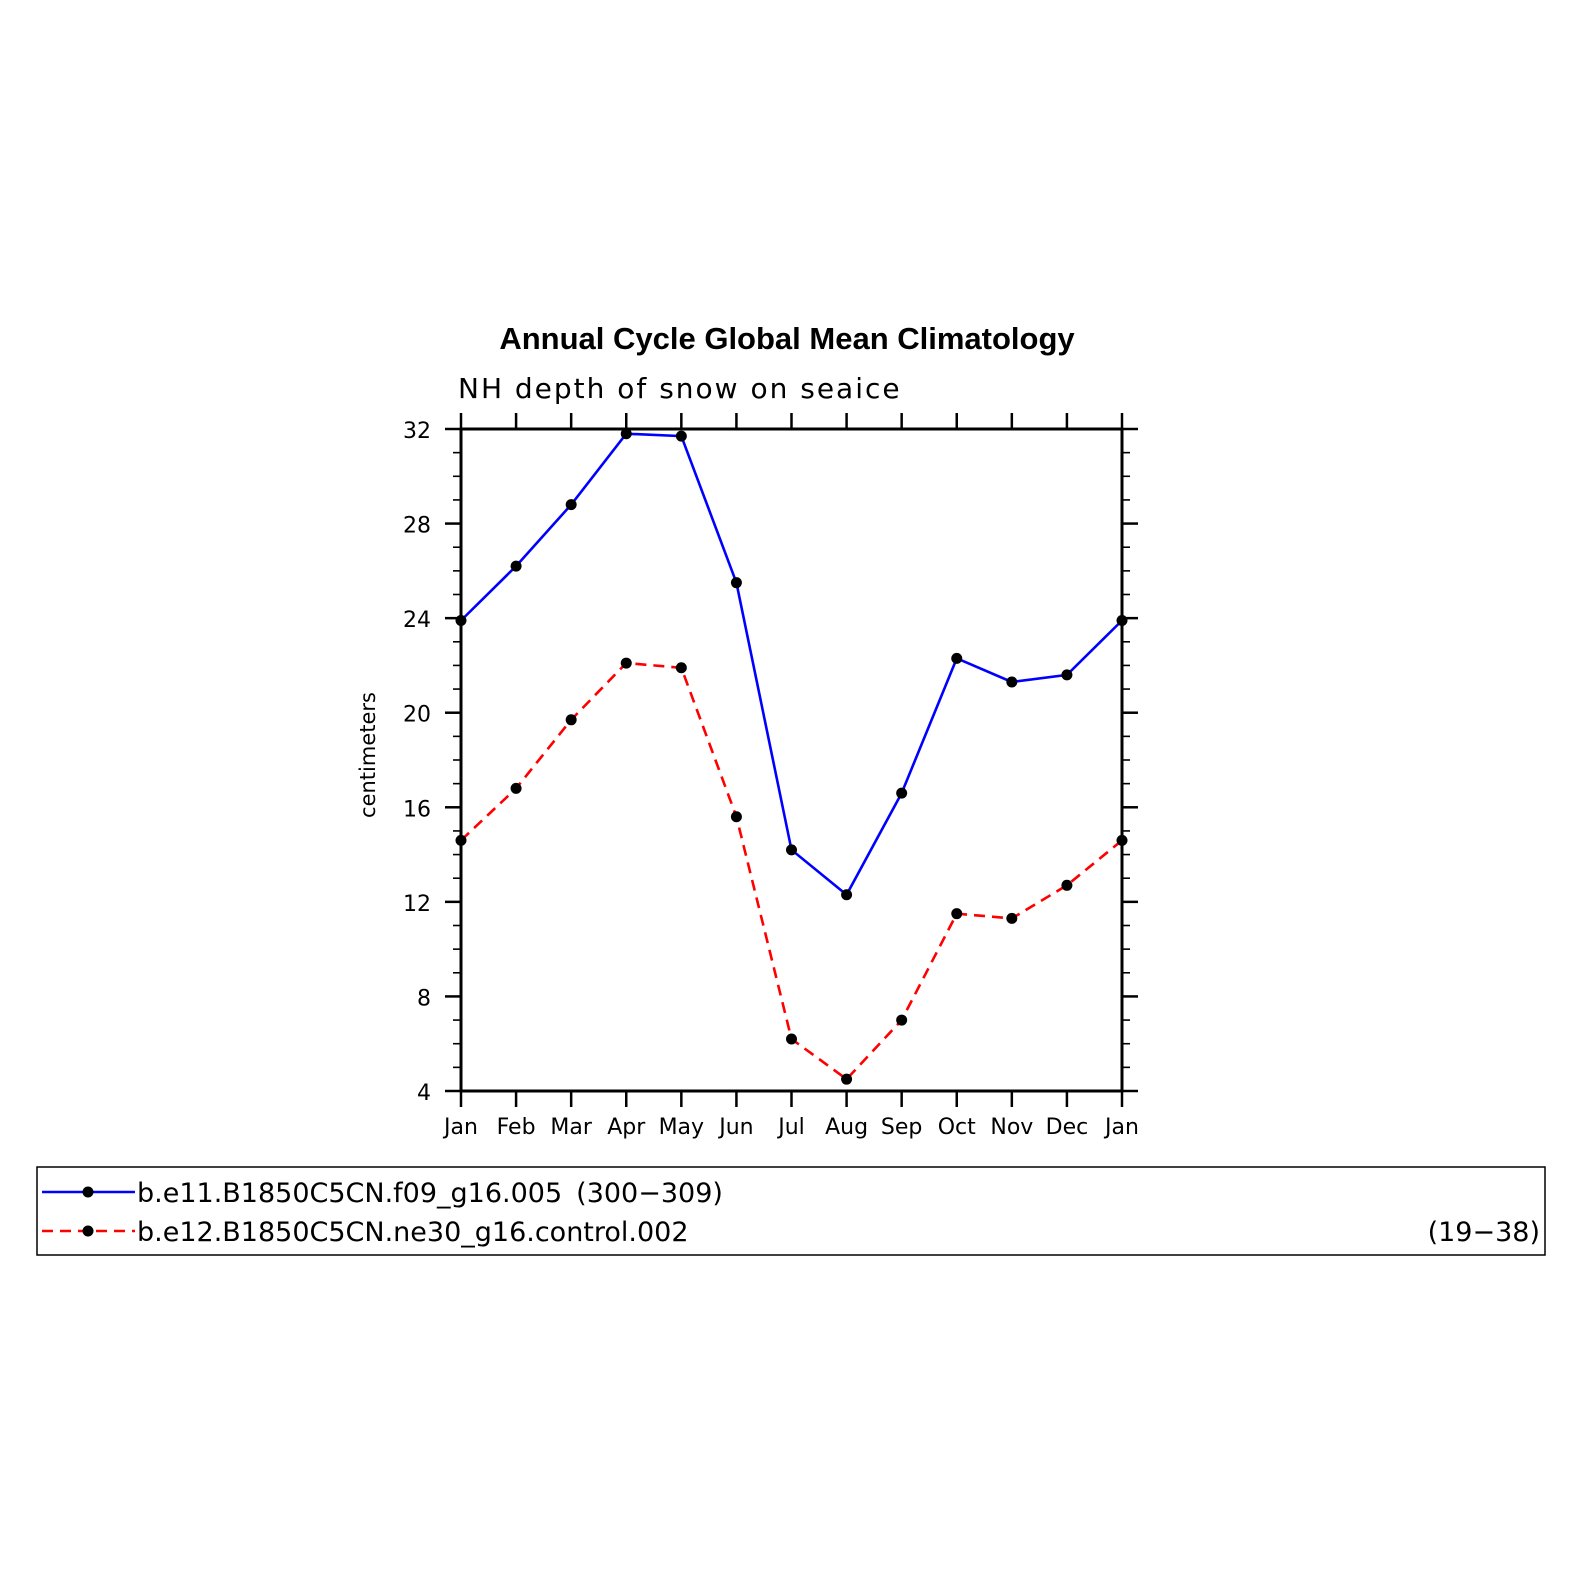  Describe the element at coordinates (957, 1127) in the screenshot. I see `x-tick-label: Oct` at that location.